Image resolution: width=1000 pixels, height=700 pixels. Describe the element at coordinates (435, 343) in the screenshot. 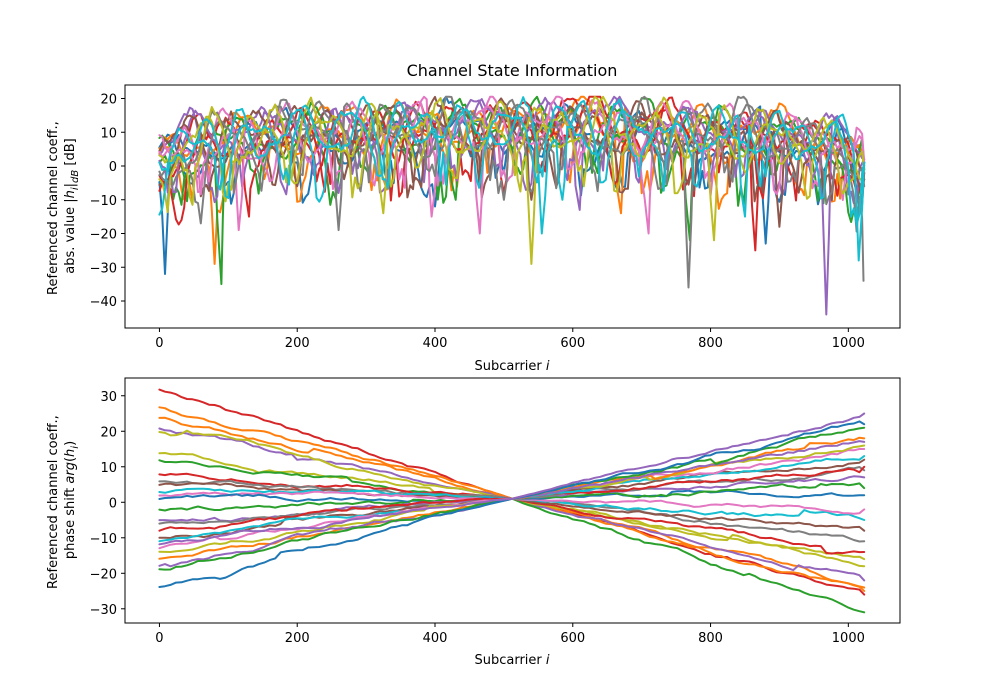

I see `magnitude-x-tick-label: 400` at that location.